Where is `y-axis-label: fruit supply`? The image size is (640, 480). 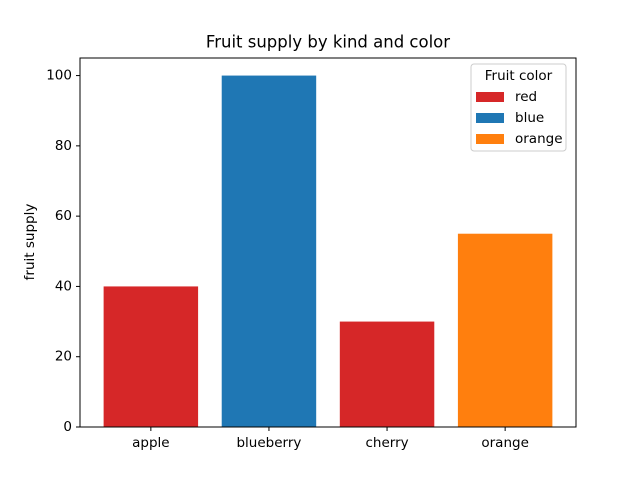
y-axis-label: fruit supply is located at coordinates (30, 242).